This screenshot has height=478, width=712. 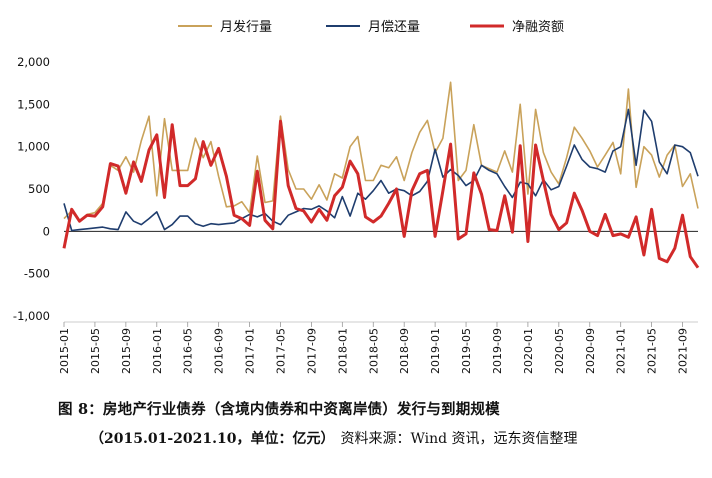 What do you see at coordinates (559, 351) in the screenshot?
I see `x-tick-label: 2020-05` at bounding box center [559, 351].